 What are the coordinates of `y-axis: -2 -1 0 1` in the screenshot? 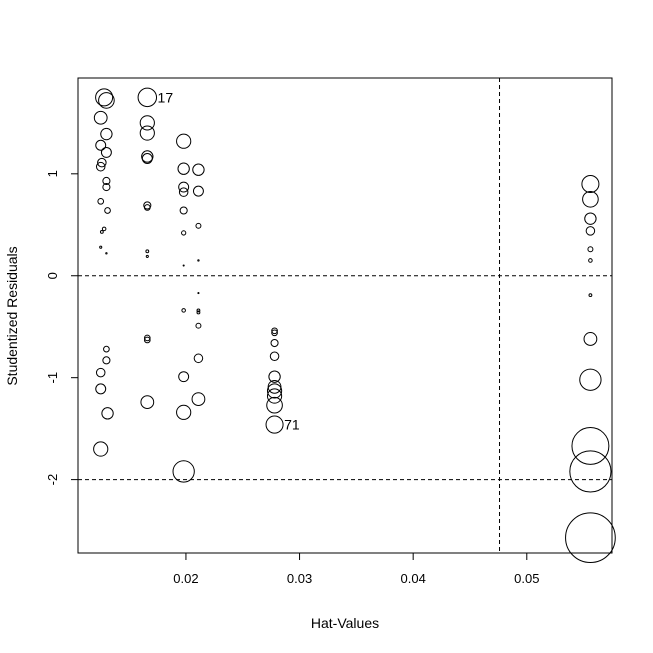 It's located at (61, 327).